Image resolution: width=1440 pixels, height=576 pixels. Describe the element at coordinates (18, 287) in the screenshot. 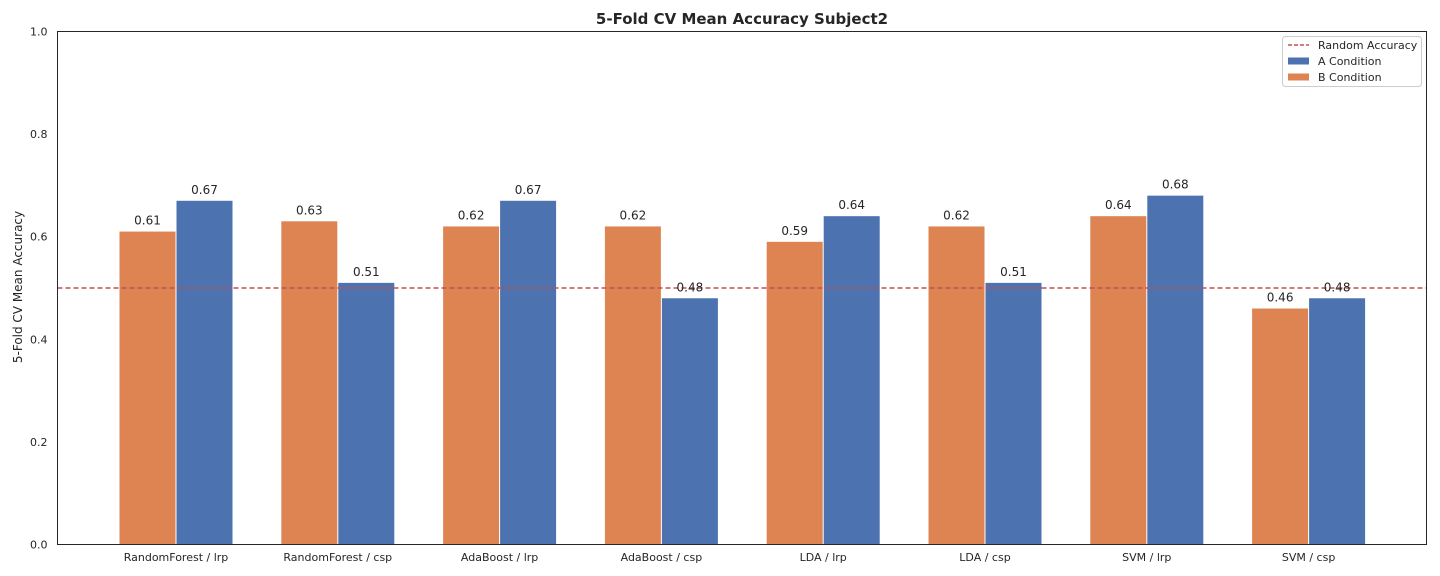

I see `y-axis-label: 5-Fold CV Mean Accuracy` at that location.